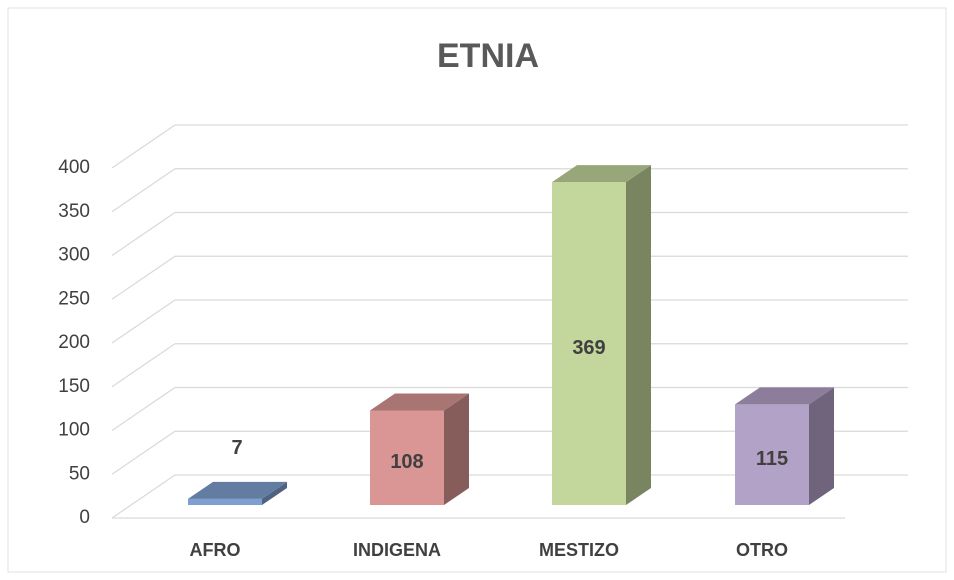 This screenshot has width=954, height=580. What do you see at coordinates (74, 386) in the screenshot?
I see `y-tick-label: 150` at bounding box center [74, 386].